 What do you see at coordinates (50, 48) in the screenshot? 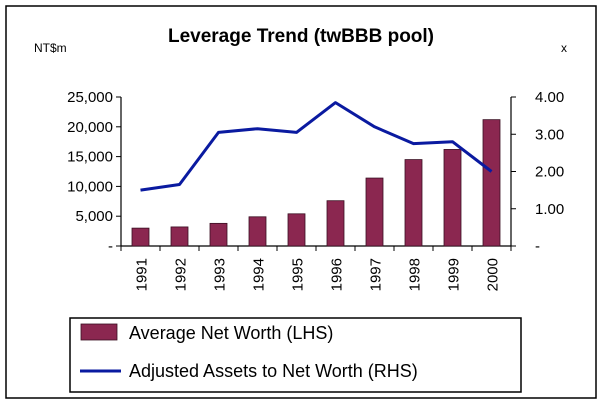
I see `left-axis-unit: NT$m` at bounding box center [50, 48].